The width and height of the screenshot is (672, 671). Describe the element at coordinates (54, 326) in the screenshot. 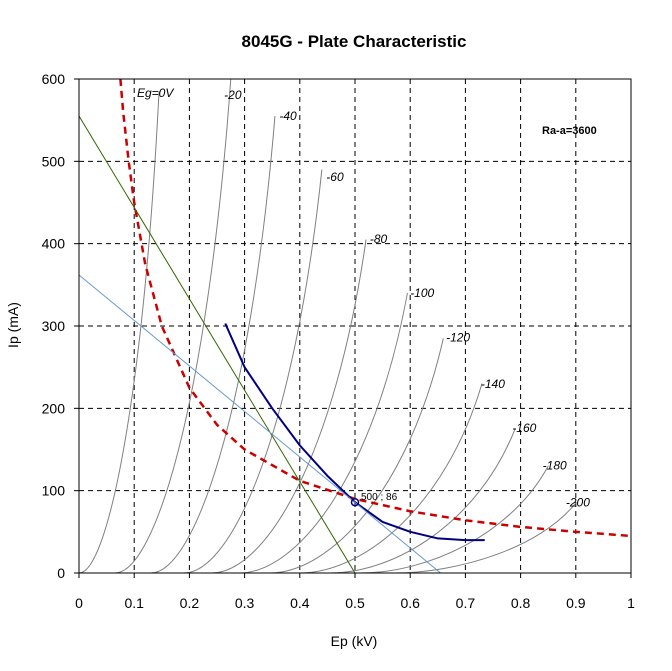

I see `y-tick-label: 300` at that location.